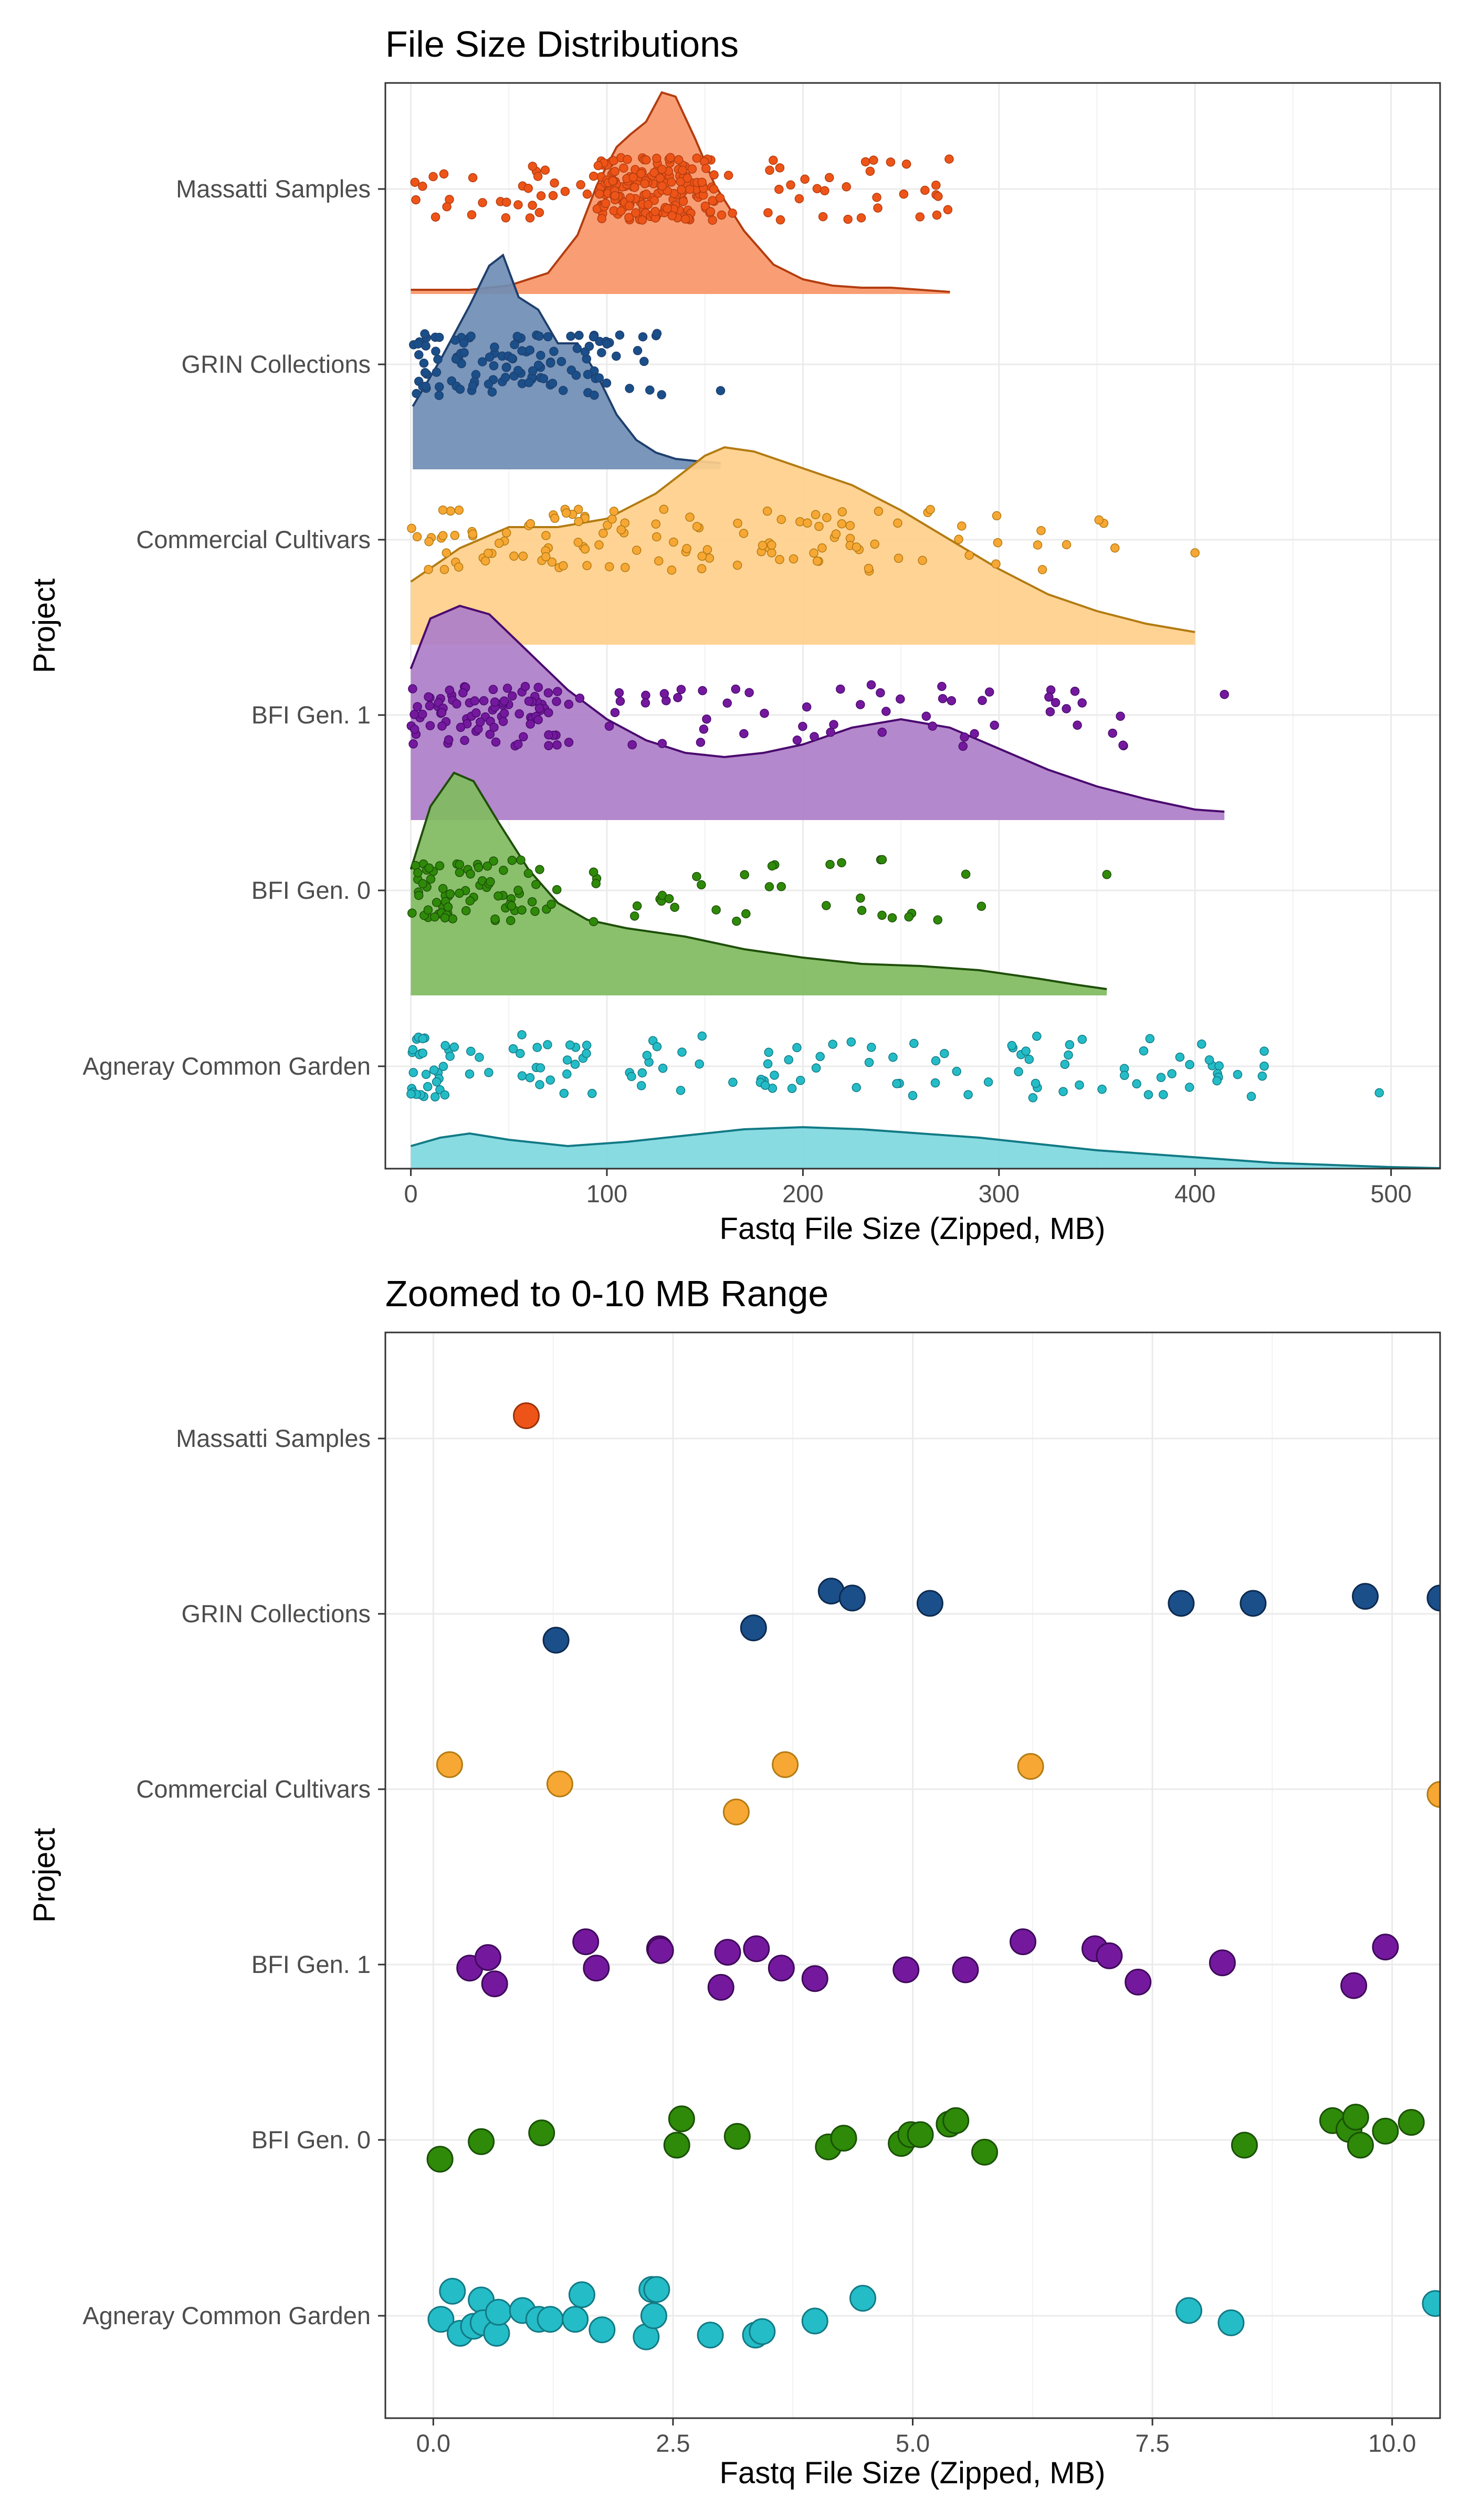  Describe the element at coordinates (916, 2437) in the screenshot. I see `bottom-x-axis: 0.0 2.5 5.0 7.5 10.0` at that location.